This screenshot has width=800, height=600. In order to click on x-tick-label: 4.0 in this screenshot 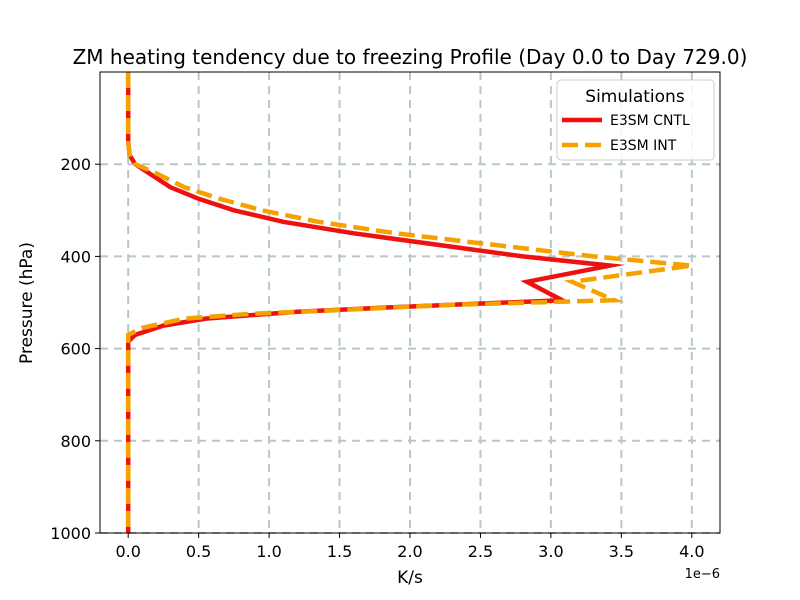, I will do `click(691, 551)`.